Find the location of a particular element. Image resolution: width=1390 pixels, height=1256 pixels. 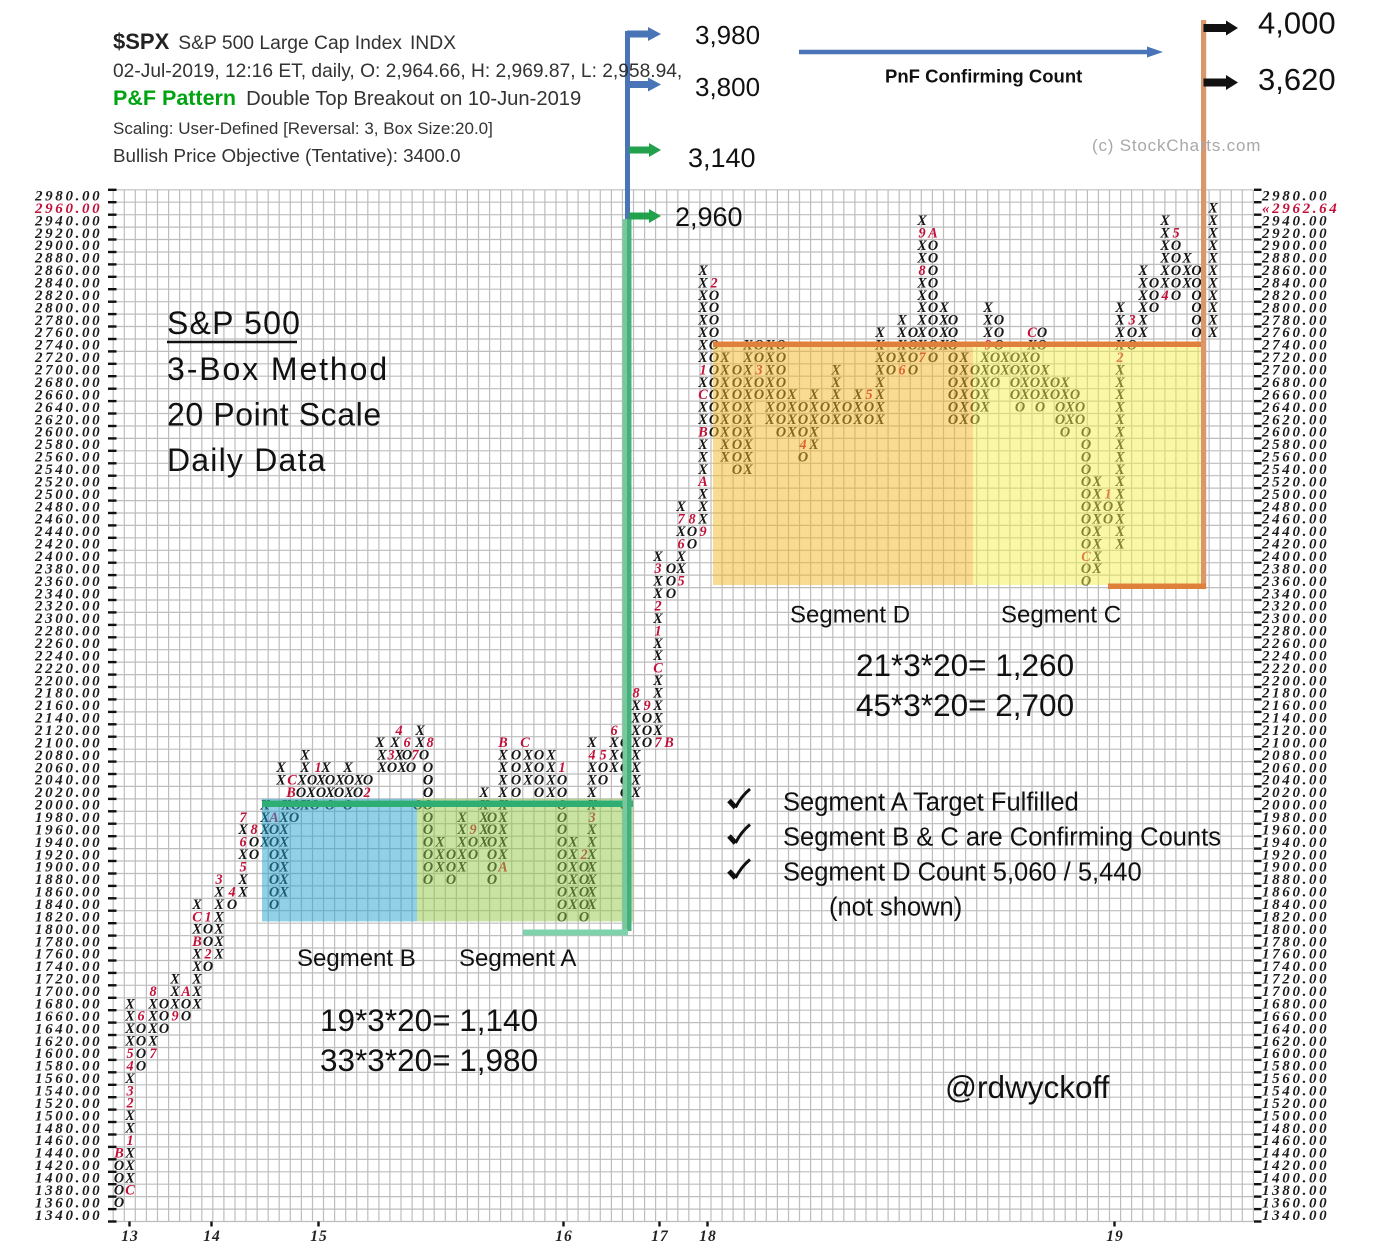

svg-text: 1500.00 is located at coordinates (68, 1116).